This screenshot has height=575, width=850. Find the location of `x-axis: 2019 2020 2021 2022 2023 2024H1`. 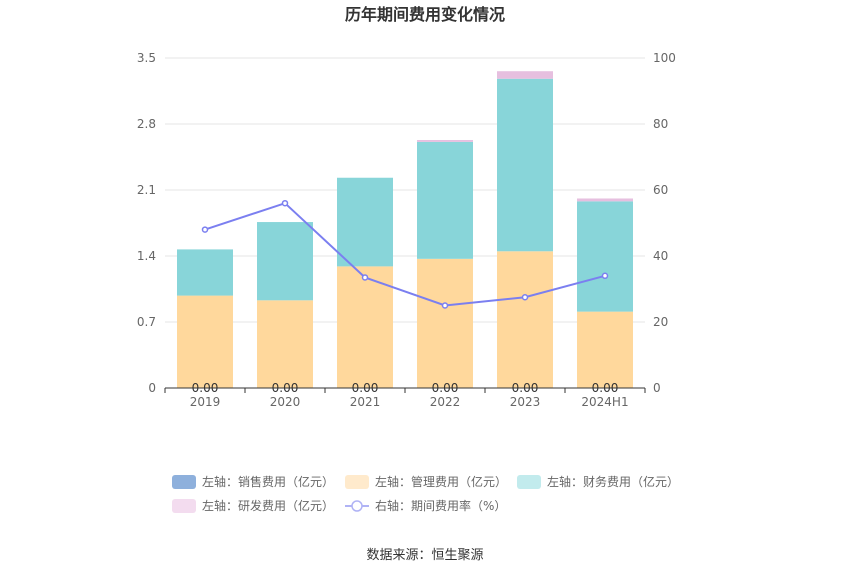

x-axis: 2019 2020 2021 2022 2023 2024H1 is located at coordinates (405, 398).